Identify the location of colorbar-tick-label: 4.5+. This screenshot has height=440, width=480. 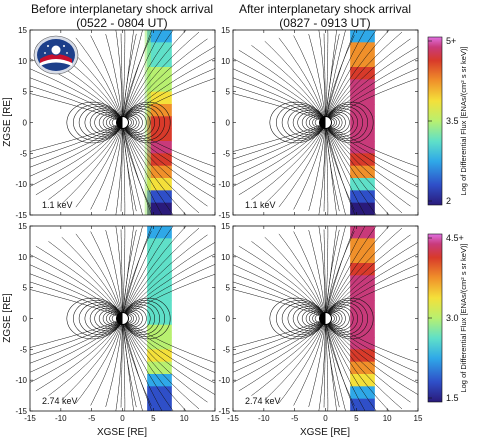
(455, 238).